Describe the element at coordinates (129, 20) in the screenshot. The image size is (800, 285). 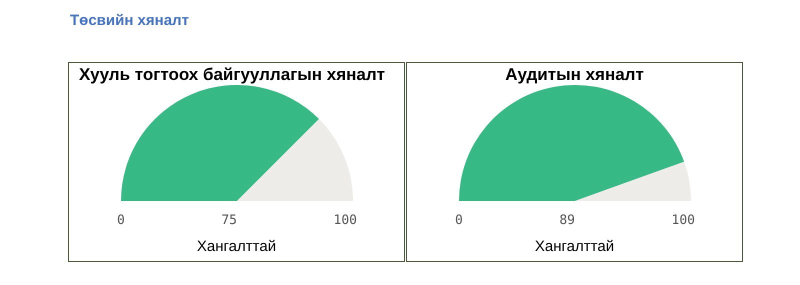
I see `text: Төсвийн хяналт` at that location.